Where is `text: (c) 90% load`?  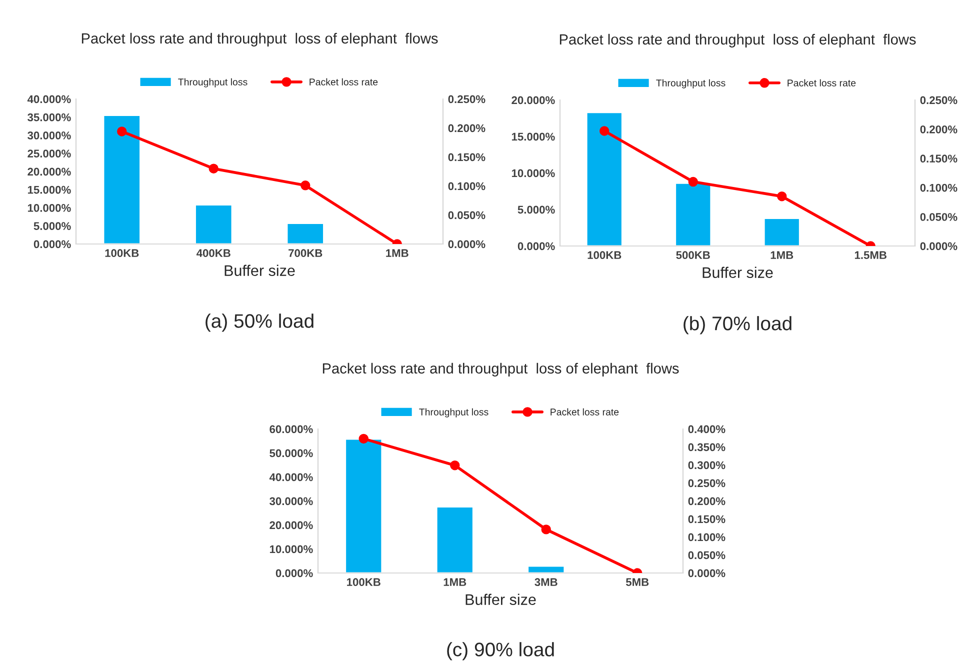
text: (c) 90% load is located at coordinates (500, 651).